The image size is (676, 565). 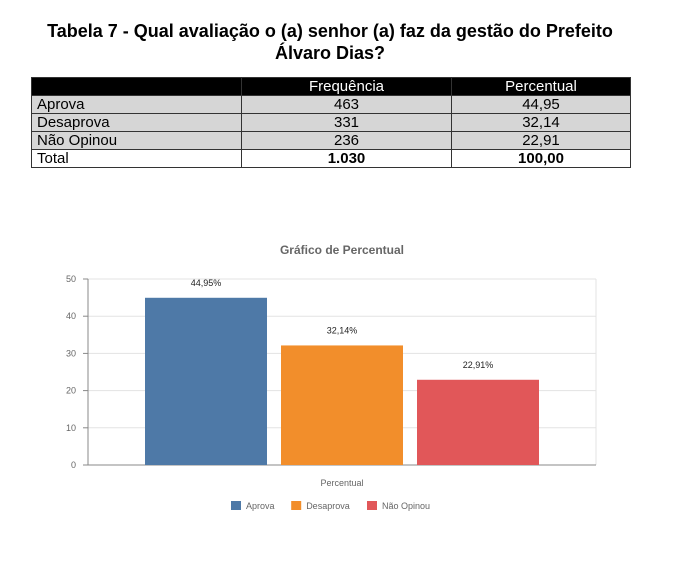 I want to click on table-row-aprova: Aprova 463 44,95, so click(x=331, y=104).